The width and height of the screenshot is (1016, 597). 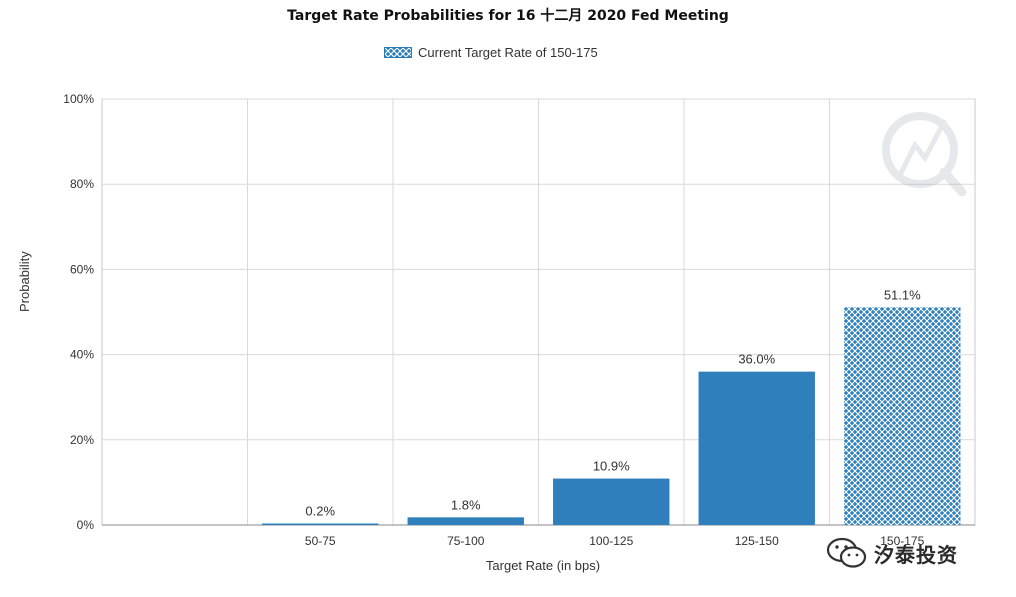 What do you see at coordinates (82, 184) in the screenshot?
I see `y-tick-label: 80%` at bounding box center [82, 184].